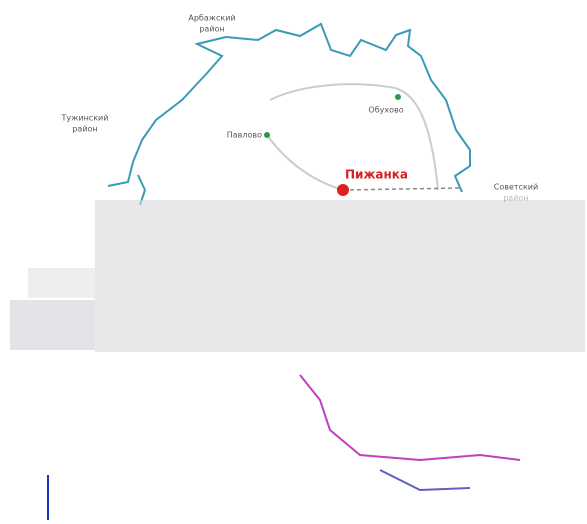 This screenshot has width=587, height=524. What do you see at coordinates (516, 187) in the screenshot?
I see `district-label: Советский` at bounding box center [516, 187].